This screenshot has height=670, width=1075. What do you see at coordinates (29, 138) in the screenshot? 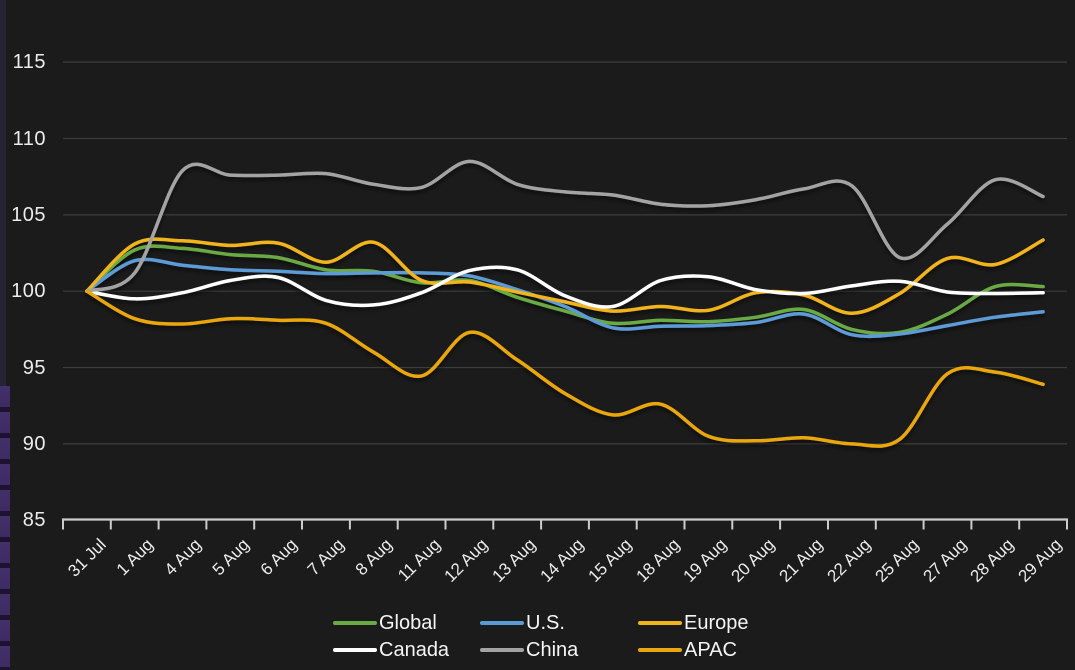
I see `y-tick-label-110: 110` at bounding box center [29, 138].